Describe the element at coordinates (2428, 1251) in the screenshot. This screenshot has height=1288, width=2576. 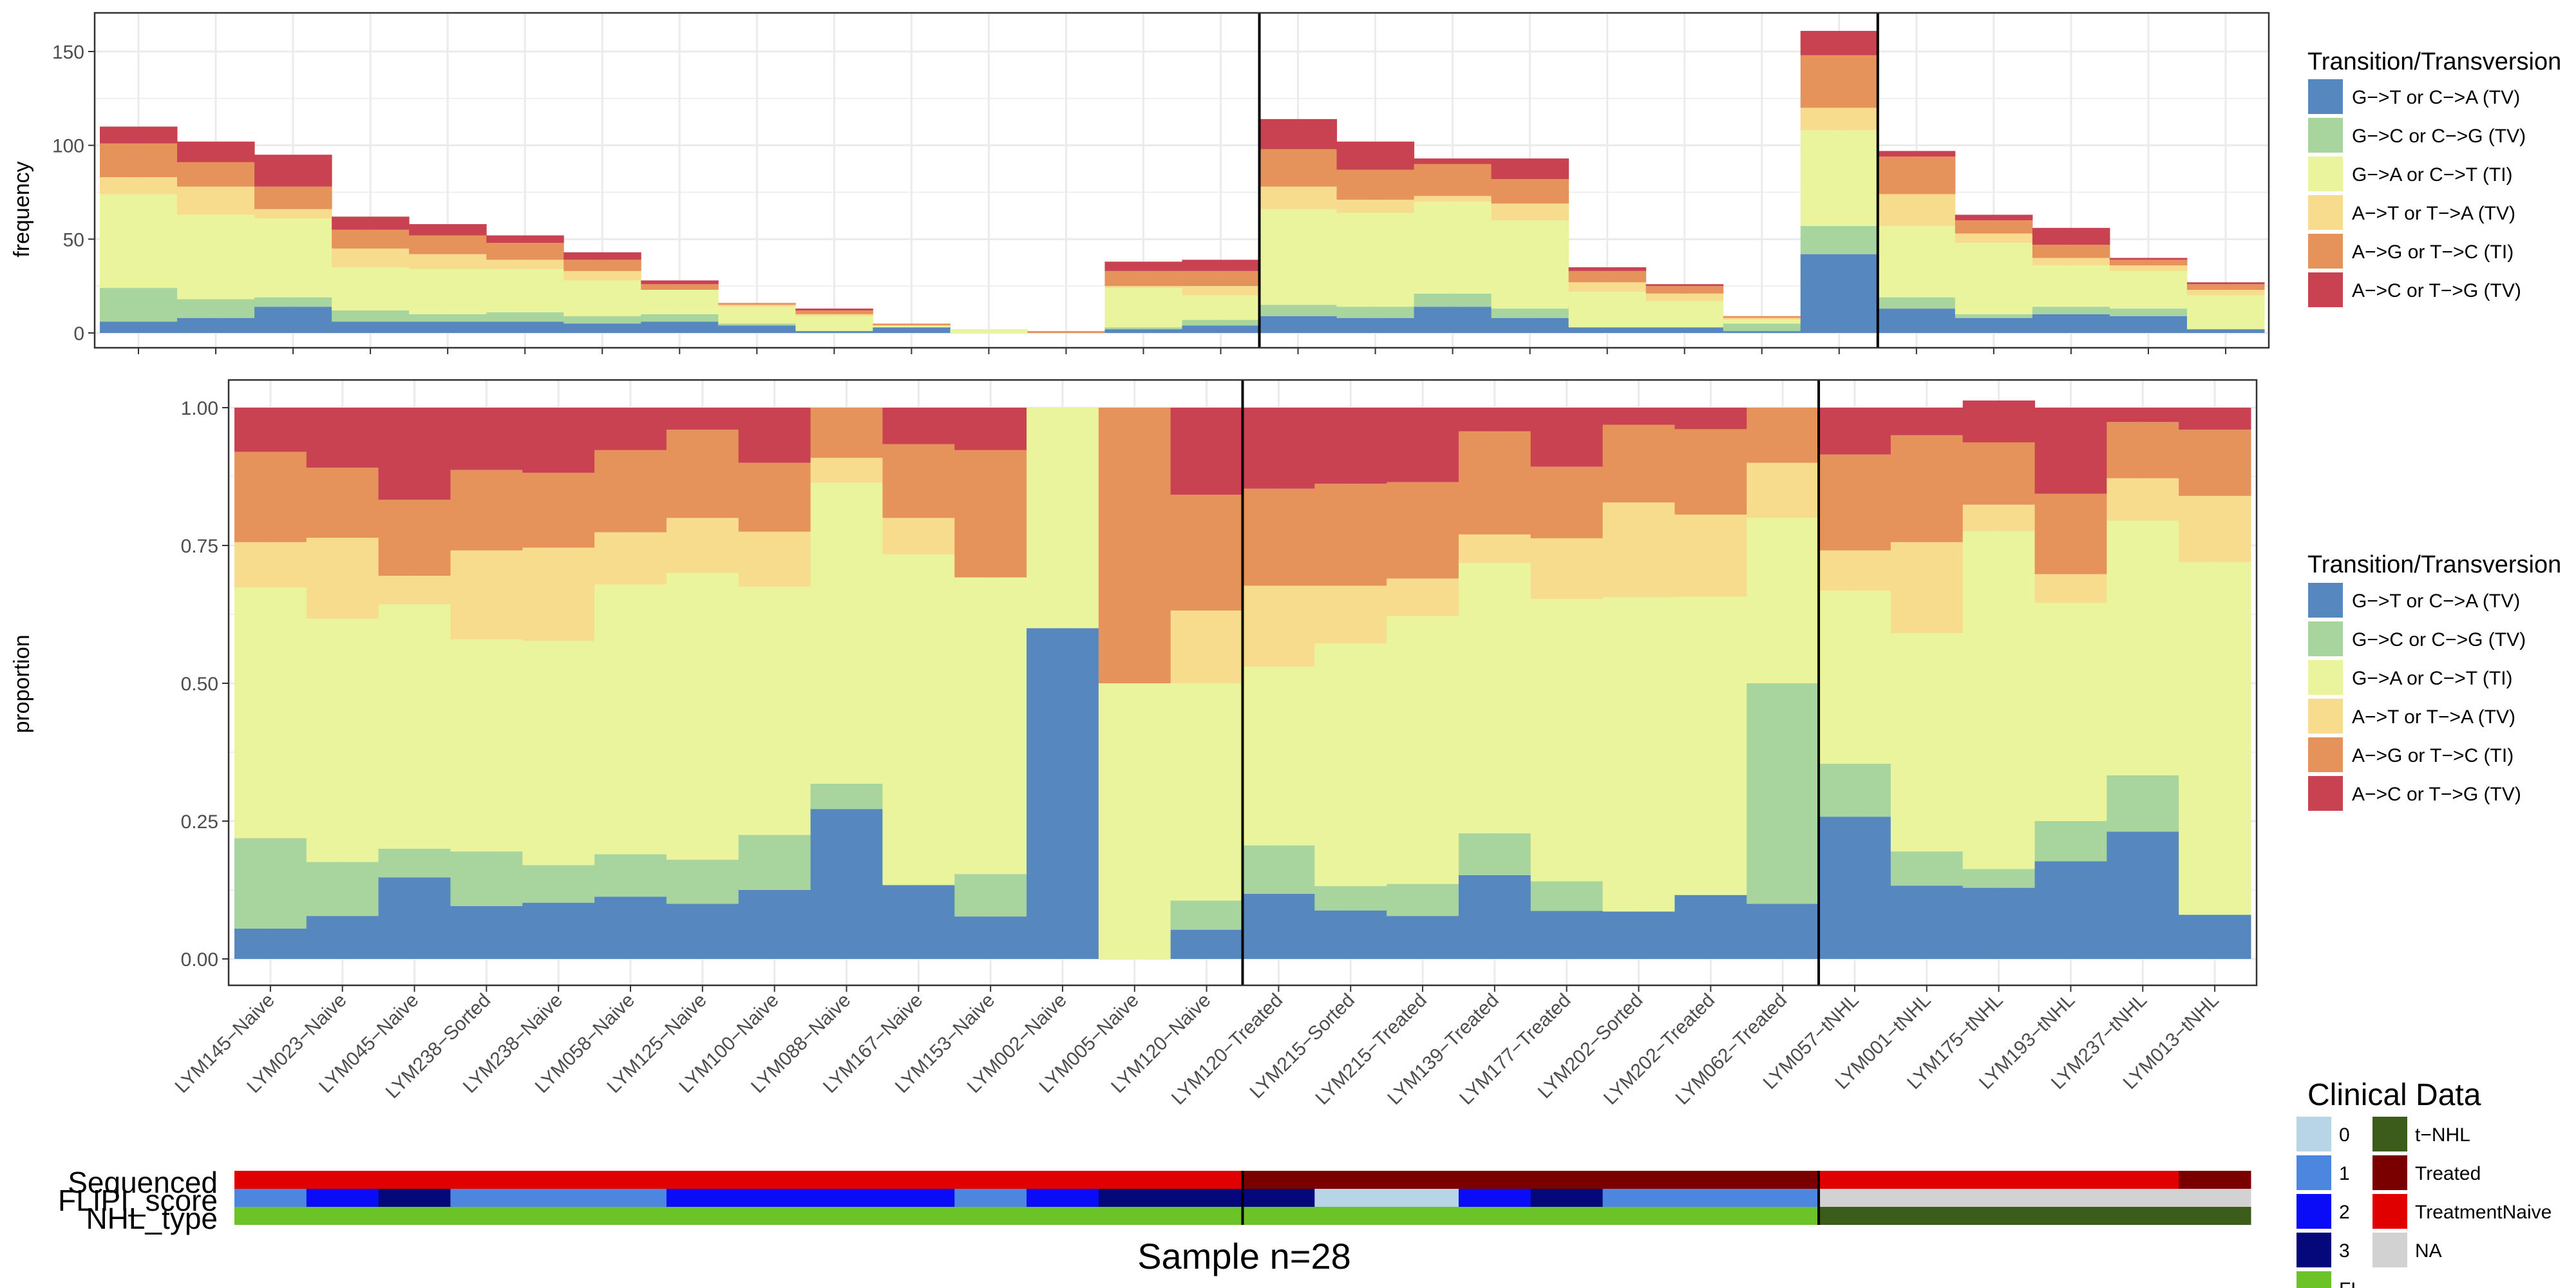
I see `legend-label: NA` at that location.